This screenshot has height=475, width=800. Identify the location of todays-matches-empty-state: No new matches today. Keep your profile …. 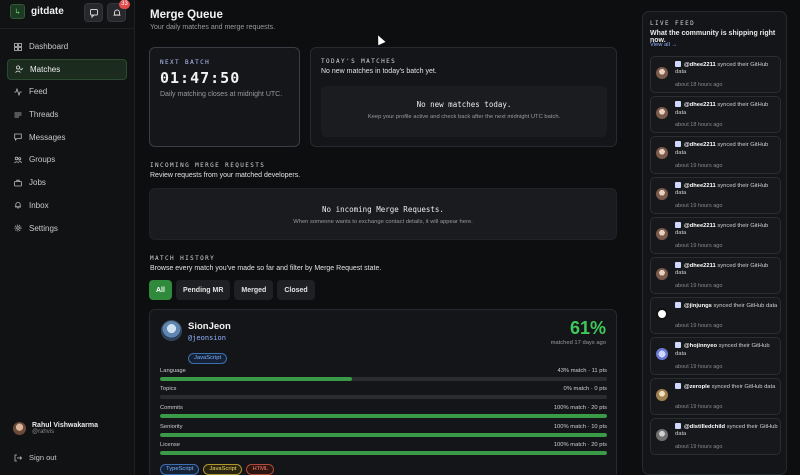
(464, 111).